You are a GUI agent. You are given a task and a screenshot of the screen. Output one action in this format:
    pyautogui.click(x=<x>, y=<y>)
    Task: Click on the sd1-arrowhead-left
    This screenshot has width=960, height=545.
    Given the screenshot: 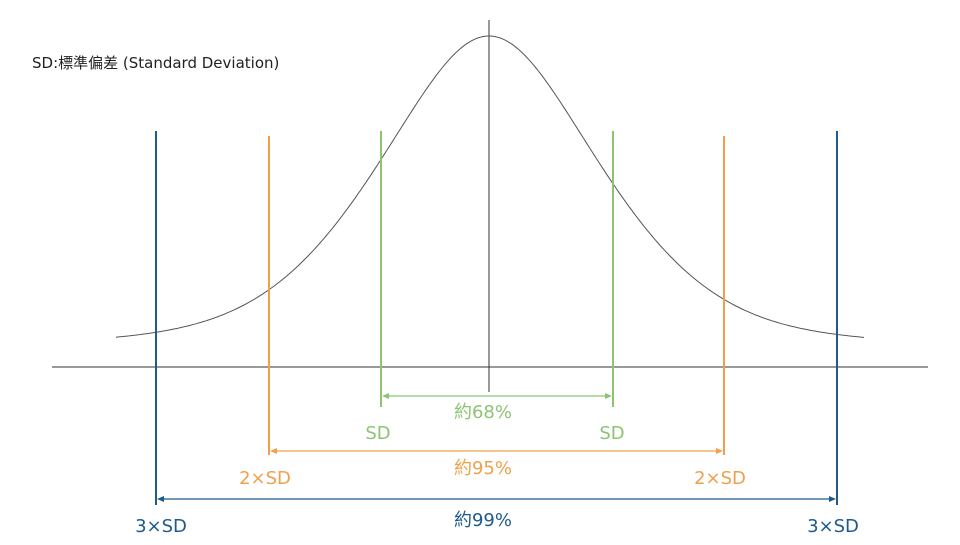 What is the action you would take?
    pyautogui.click(x=385, y=396)
    